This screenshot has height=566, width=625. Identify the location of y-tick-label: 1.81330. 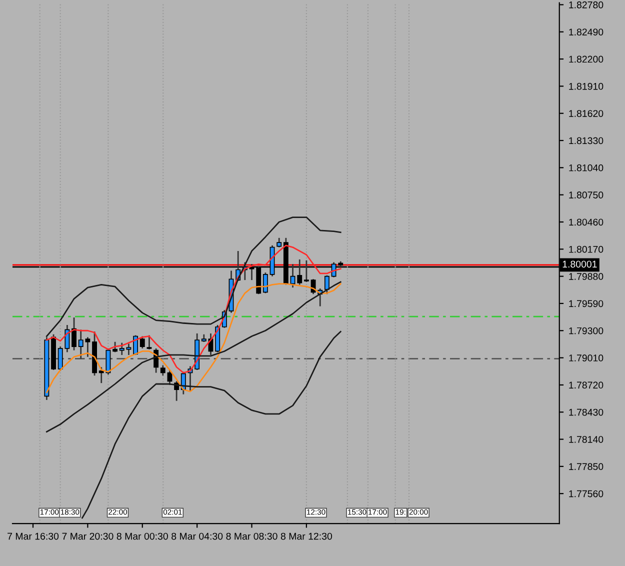
(586, 140).